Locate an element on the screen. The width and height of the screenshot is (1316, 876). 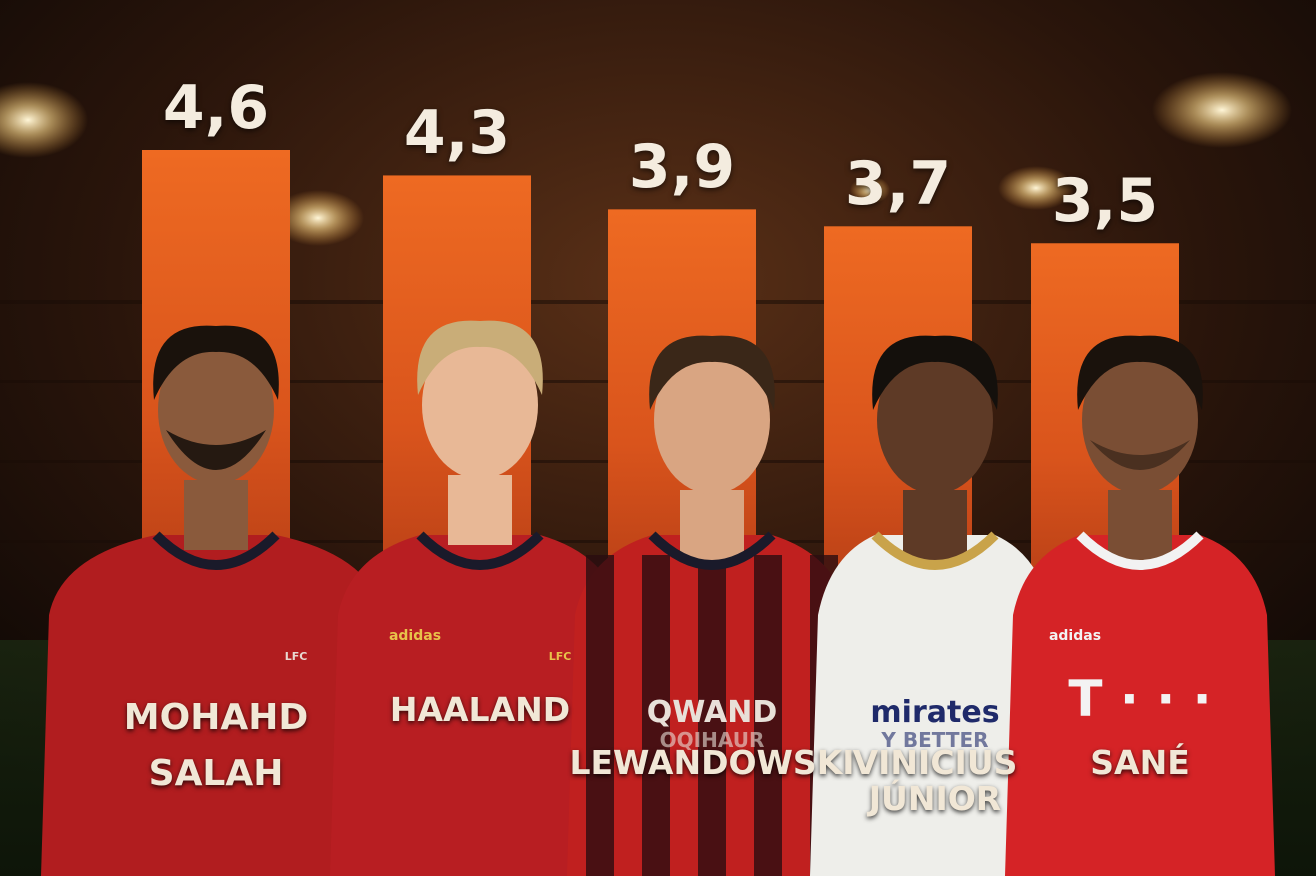
jersey-sponsor-sub-3: OQIHAUR is located at coordinates (712, 740).